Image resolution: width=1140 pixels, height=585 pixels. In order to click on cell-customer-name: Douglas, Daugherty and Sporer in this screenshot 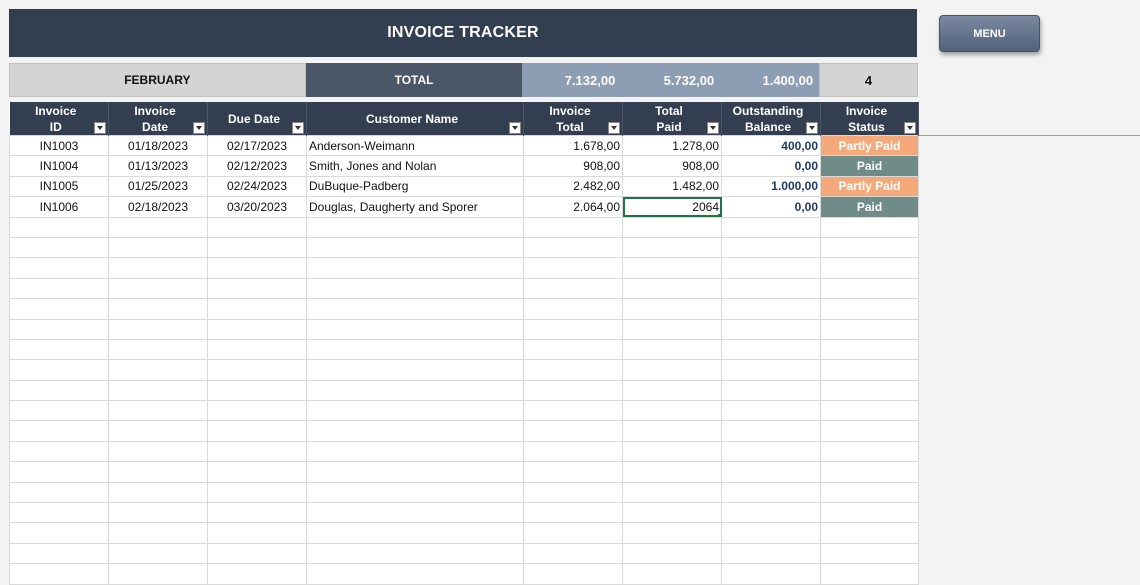, I will do `click(415, 207)`.